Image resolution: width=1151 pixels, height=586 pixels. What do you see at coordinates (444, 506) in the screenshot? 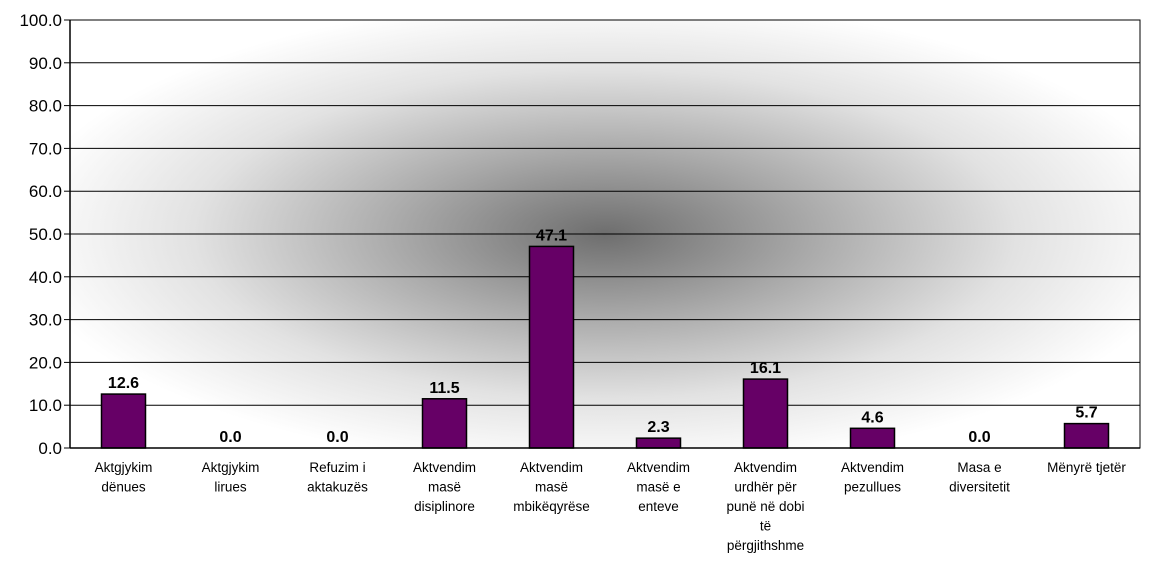
I see `category-label-line: disiplinore` at bounding box center [444, 506].